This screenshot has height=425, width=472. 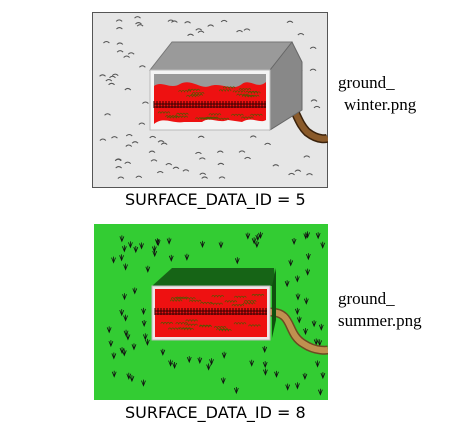 What do you see at coordinates (366, 82) in the screenshot?
I see `winter-filename-line1: ground_` at bounding box center [366, 82].